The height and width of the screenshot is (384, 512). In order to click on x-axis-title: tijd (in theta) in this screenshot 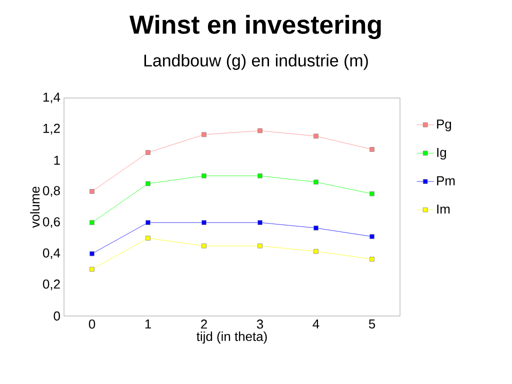, I will do `click(231, 338)`.